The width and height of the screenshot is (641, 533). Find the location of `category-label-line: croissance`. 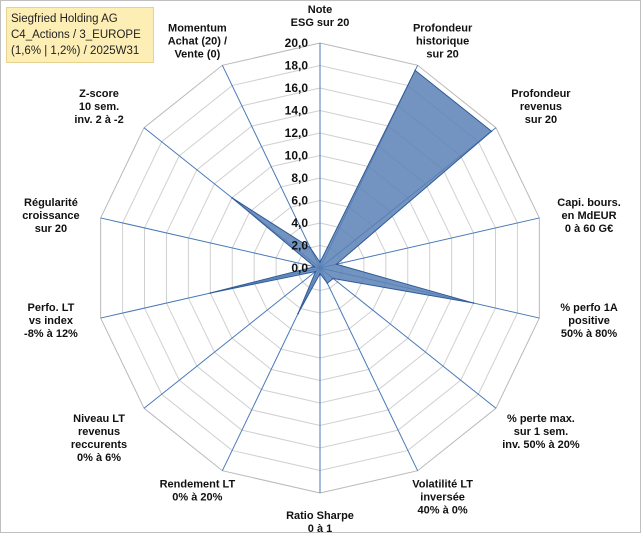

category-label-line: croissance is located at coordinates (50, 216).